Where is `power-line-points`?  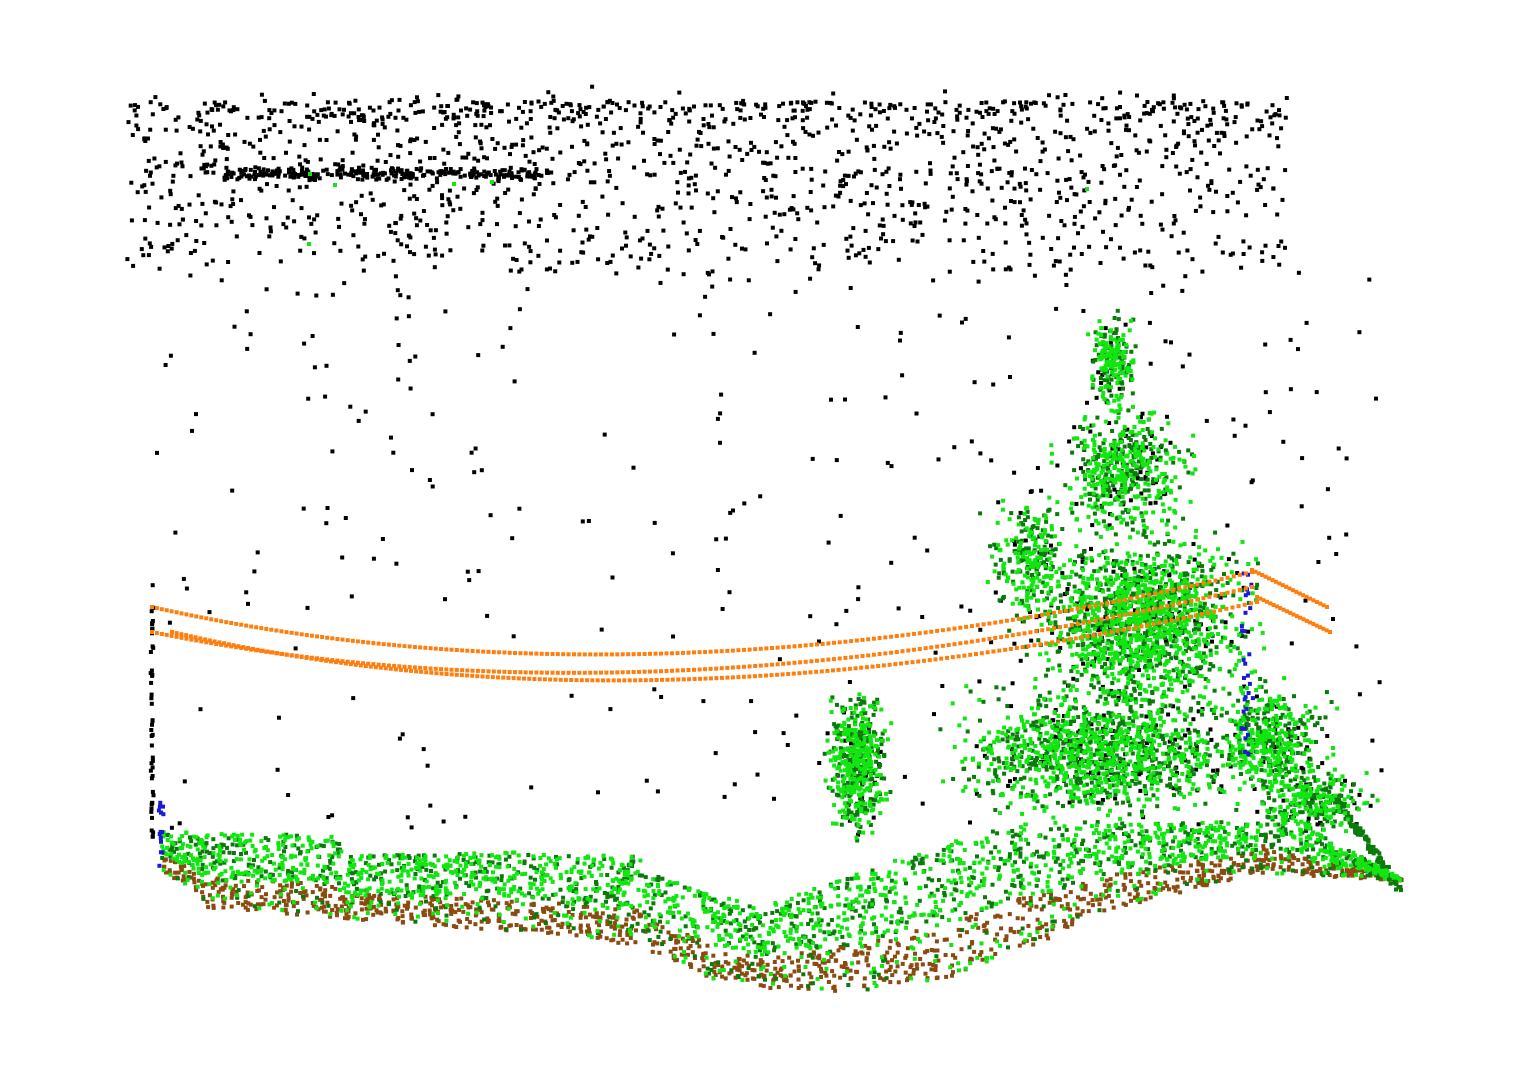 power-line-points is located at coordinates (741, 625).